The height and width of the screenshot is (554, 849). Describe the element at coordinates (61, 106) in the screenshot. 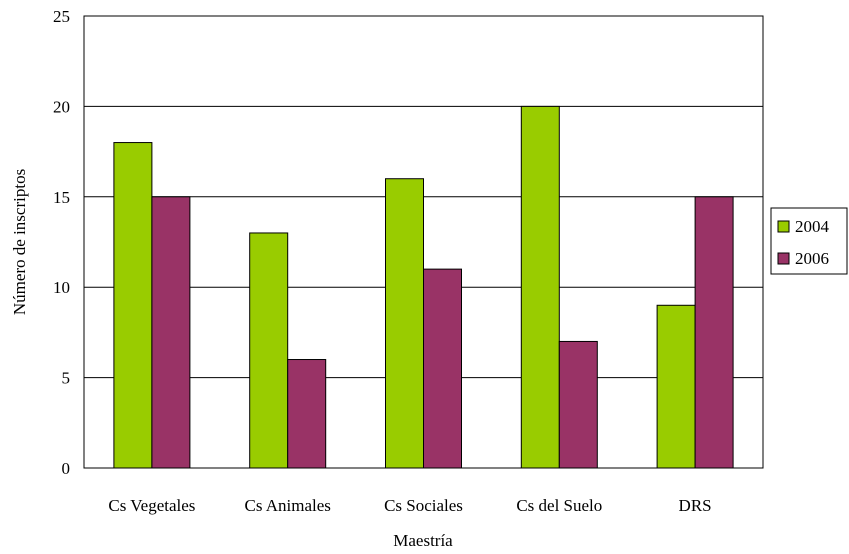

I see `y-tick-label: 20` at that location.